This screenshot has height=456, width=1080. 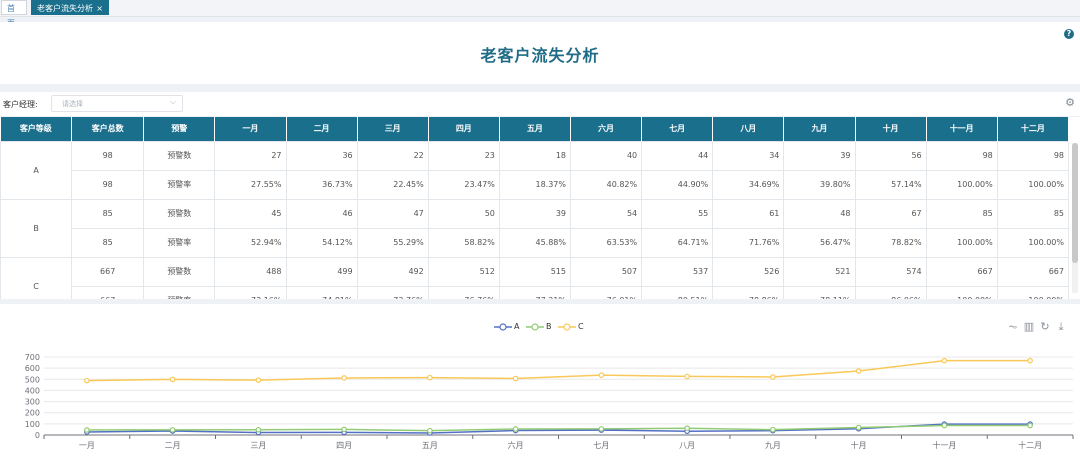 What do you see at coordinates (558, 370) in the screenshot?
I see `series-line-c` at bounding box center [558, 370].